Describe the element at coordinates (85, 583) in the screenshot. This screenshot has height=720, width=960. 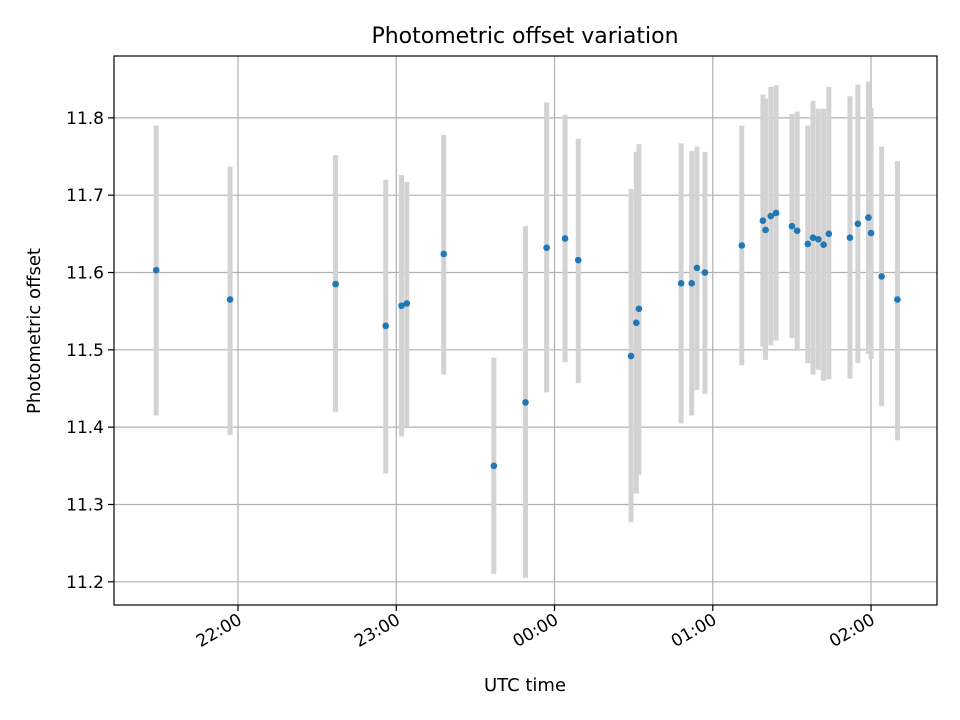
I see `y-tick-label: 11.2` at that location.